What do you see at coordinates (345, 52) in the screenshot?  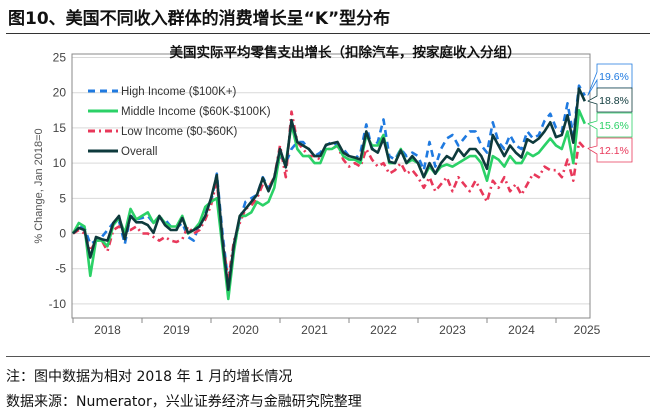 I see `chart-title: 美国实际平均零售支出增长（扣除汽车，按家庭收入分组）` at bounding box center [345, 52].